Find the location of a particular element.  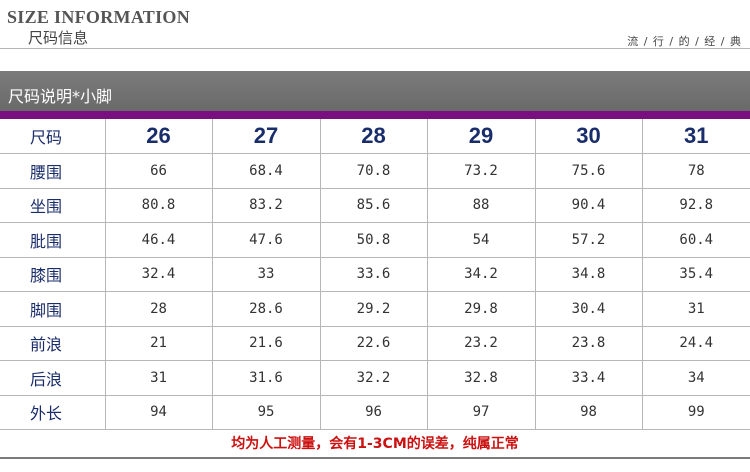

table-cell: 23.2 is located at coordinates (481, 343).